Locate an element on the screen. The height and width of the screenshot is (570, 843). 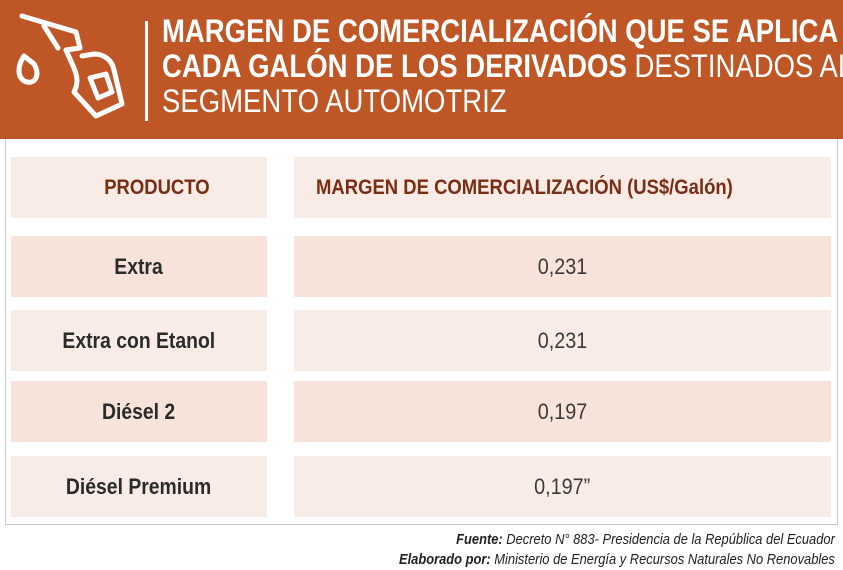
table-row-margin: 0,197 is located at coordinates (562, 411).